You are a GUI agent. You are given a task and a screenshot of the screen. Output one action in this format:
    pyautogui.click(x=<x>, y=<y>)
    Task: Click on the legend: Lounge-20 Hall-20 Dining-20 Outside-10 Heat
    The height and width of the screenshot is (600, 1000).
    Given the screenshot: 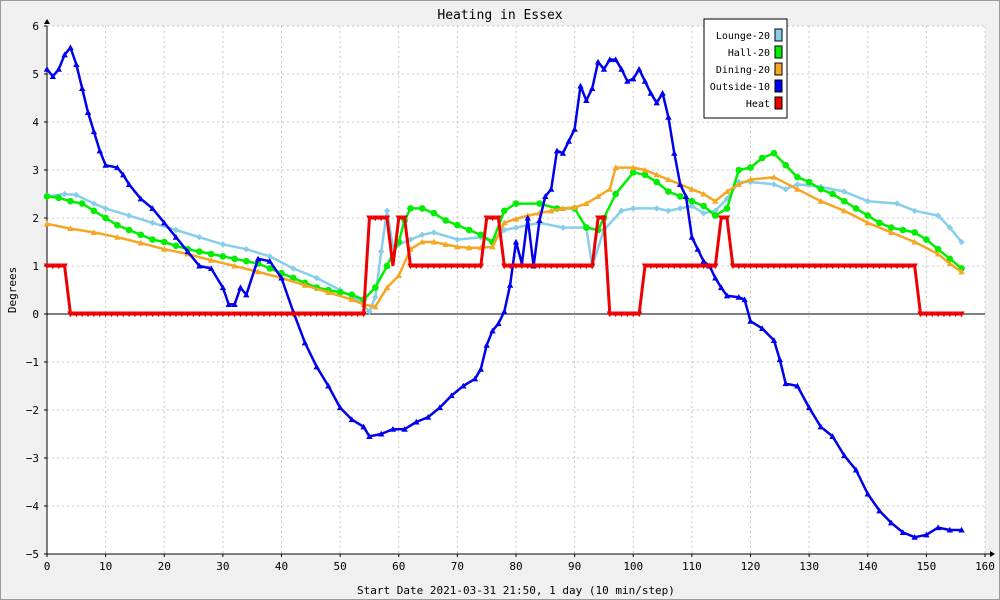 What is the action you would take?
    pyautogui.click(x=745, y=68)
    